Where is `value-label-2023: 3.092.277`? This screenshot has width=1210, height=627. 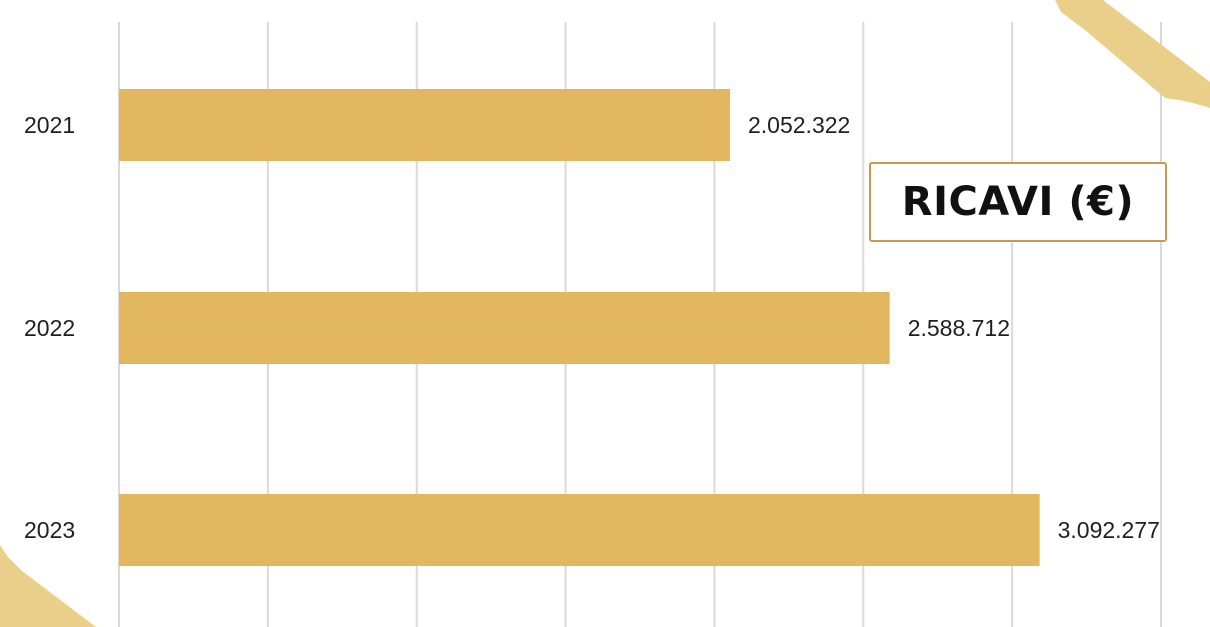
value-label-2023: 3.092.277 is located at coordinates (1109, 530).